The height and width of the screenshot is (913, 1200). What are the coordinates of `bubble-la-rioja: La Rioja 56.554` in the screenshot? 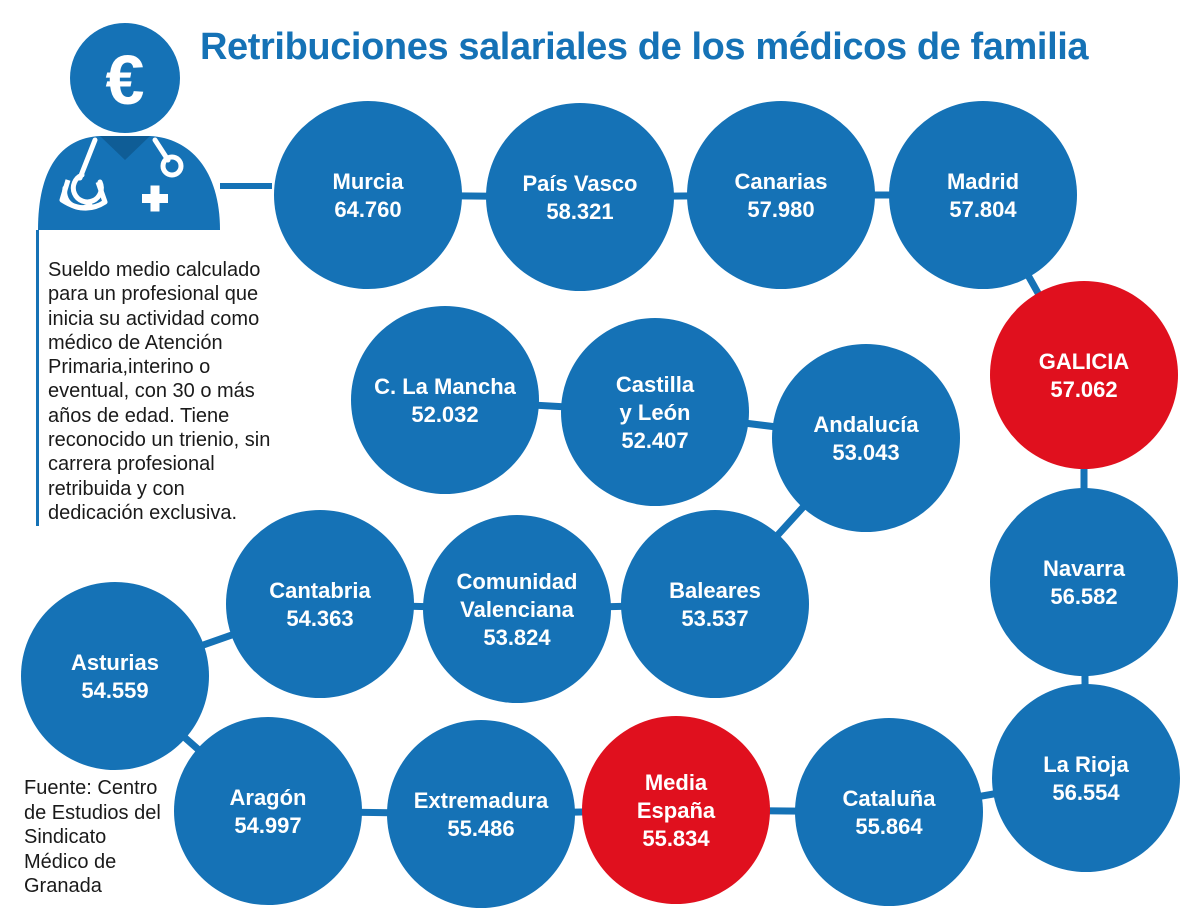 It's located at (1086, 778).